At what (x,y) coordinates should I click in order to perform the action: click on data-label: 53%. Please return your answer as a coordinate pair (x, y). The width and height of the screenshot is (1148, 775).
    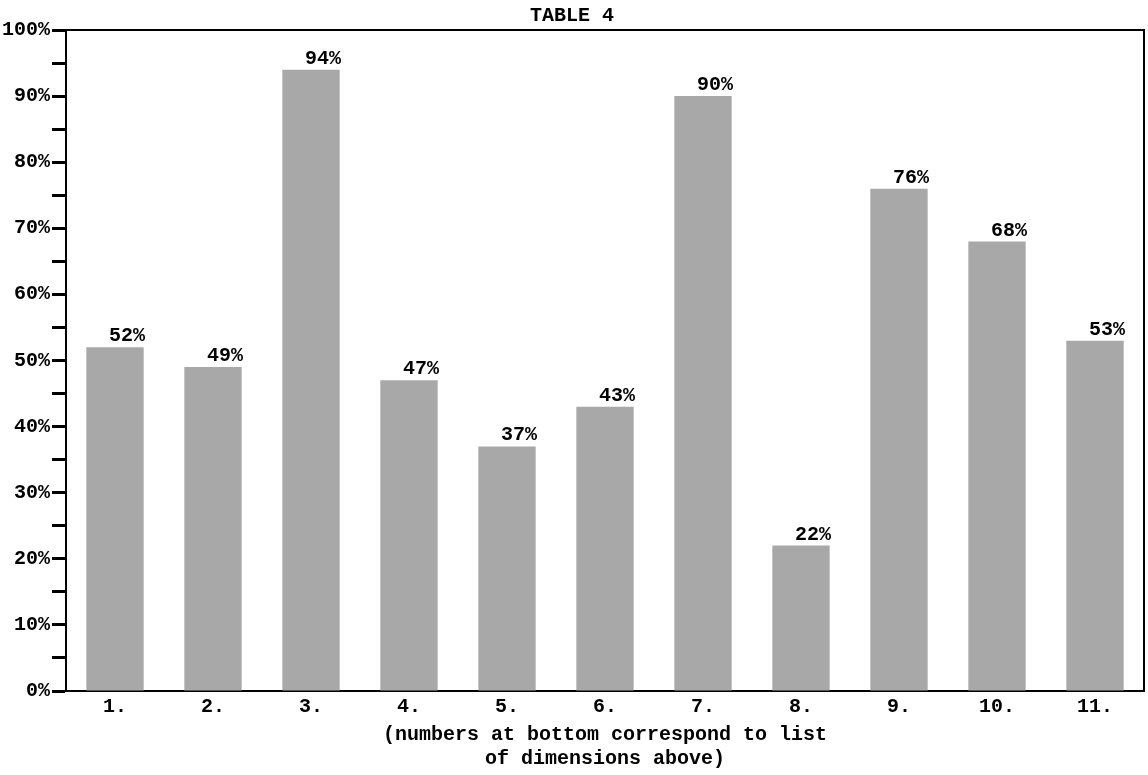
    Looking at the image, I should click on (1107, 329).